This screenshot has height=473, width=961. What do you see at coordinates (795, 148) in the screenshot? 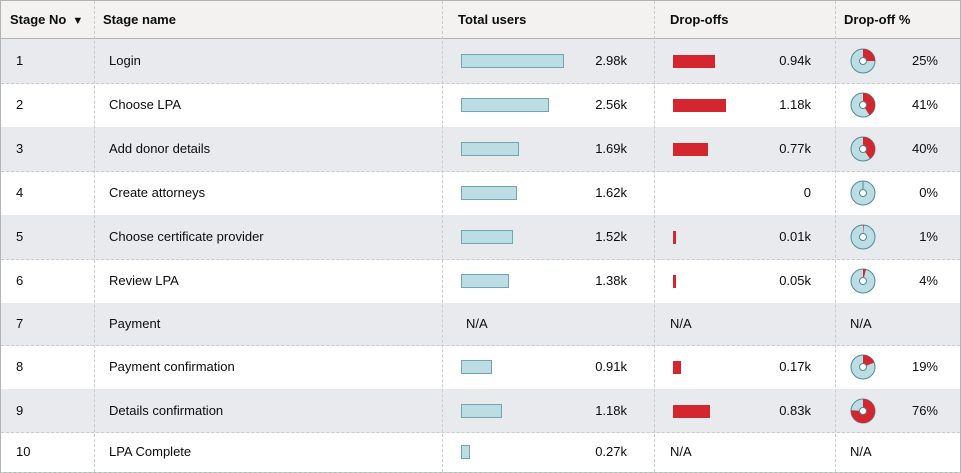
I see `dropoffs-value: 0.77k` at bounding box center [795, 148].